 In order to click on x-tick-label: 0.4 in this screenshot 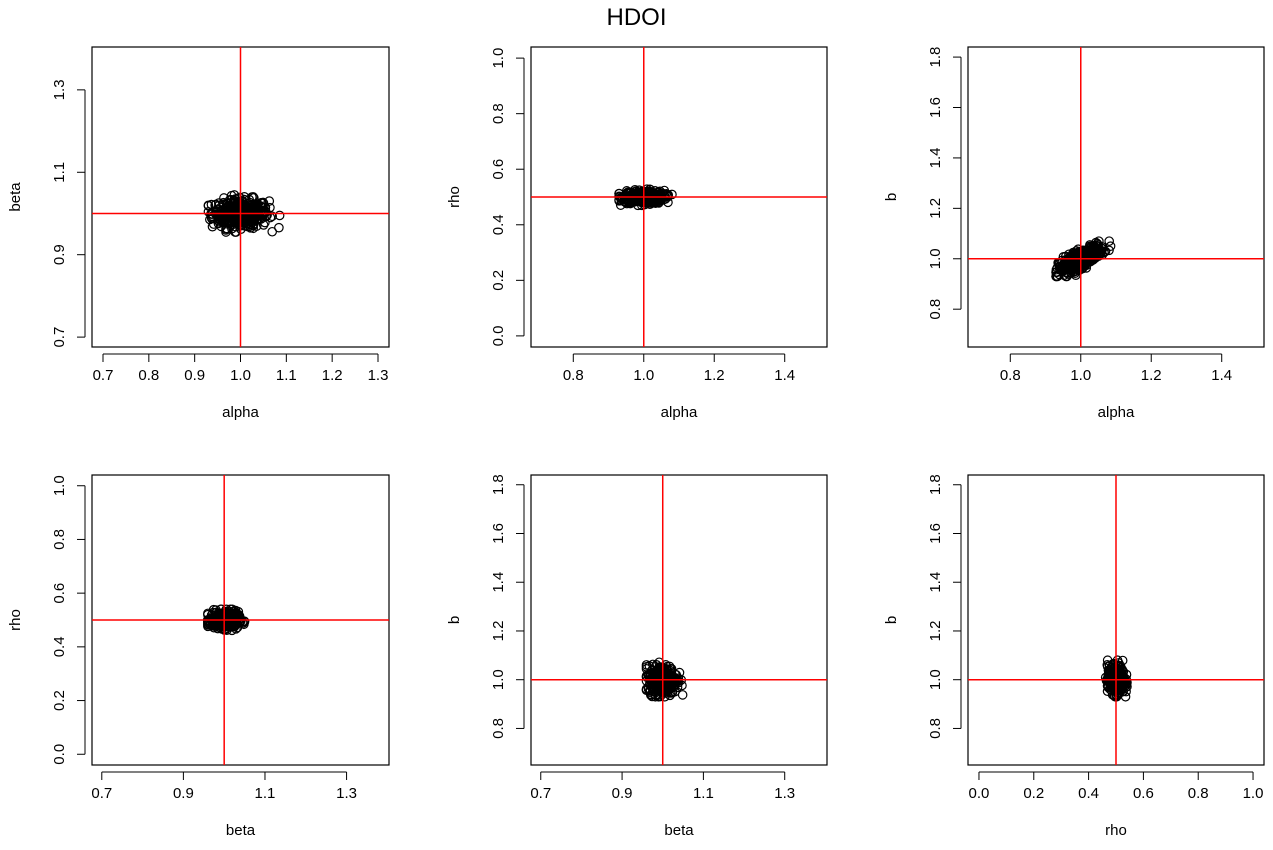, I will do `click(1088, 793)`.